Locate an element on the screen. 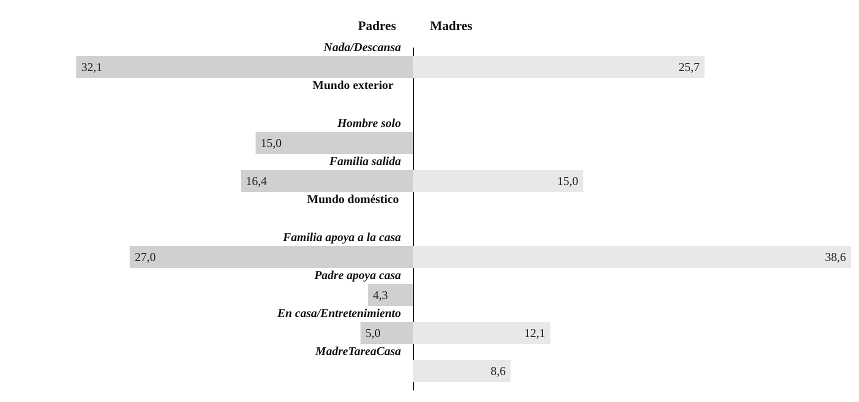 This screenshot has height=402, width=859. data-label: 4,3 is located at coordinates (380, 295).